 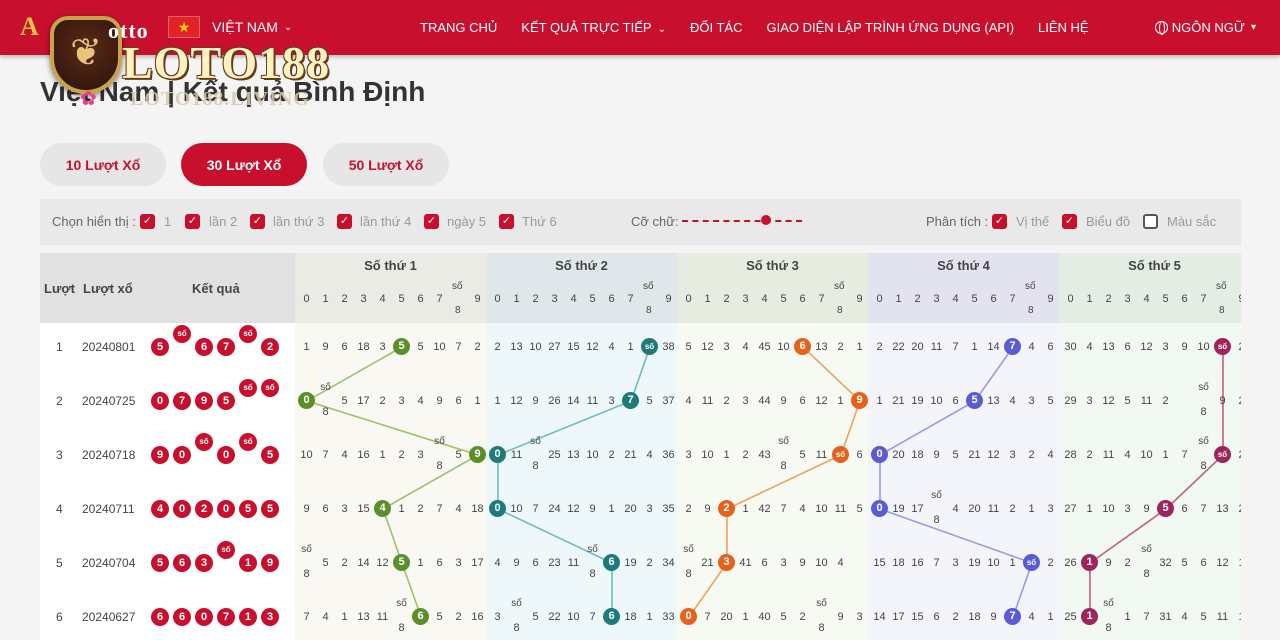 I want to click on row-draw-id: 20240725, so click(x=109, y=401).